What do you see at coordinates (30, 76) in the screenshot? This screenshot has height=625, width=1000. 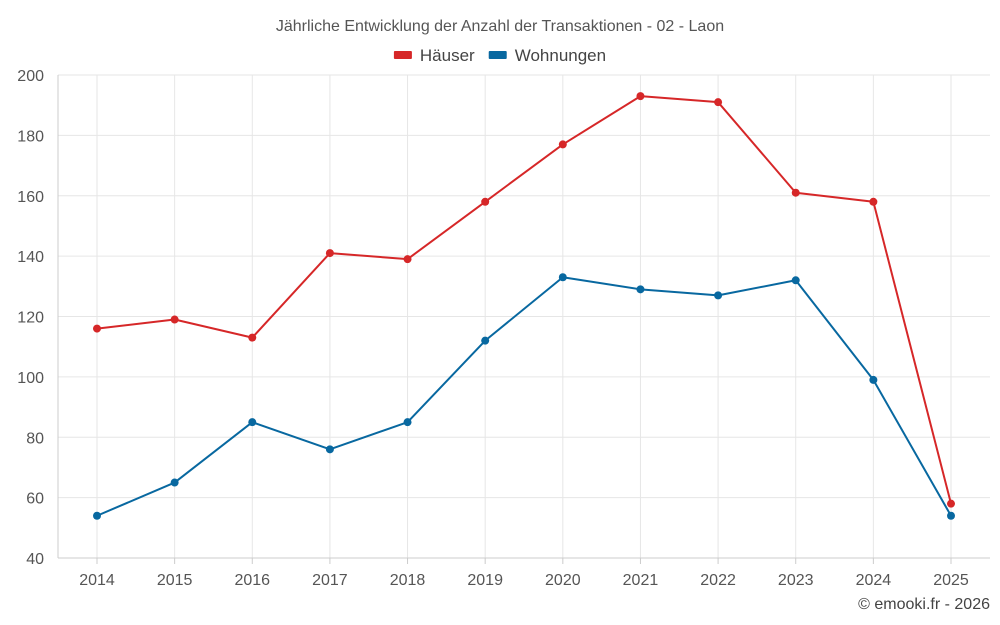 I see `y-tick-label: 200` at bounding box center [30, 76].